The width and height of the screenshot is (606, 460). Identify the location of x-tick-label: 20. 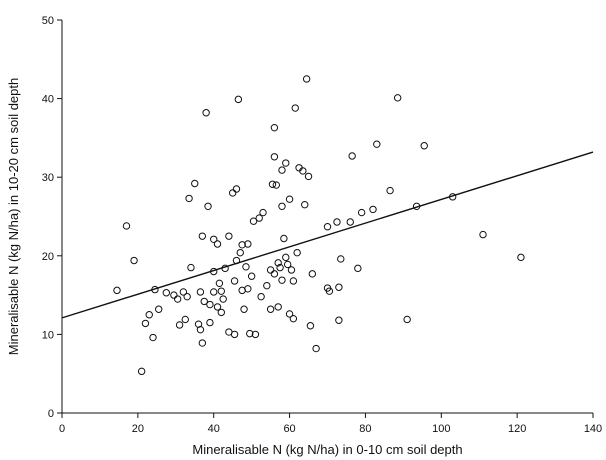
(138, 429).